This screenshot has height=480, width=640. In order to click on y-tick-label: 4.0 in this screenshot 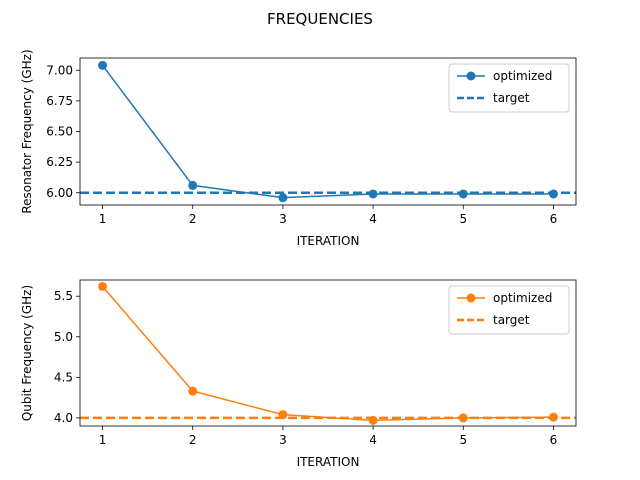, I will do `click(63, 418)`.